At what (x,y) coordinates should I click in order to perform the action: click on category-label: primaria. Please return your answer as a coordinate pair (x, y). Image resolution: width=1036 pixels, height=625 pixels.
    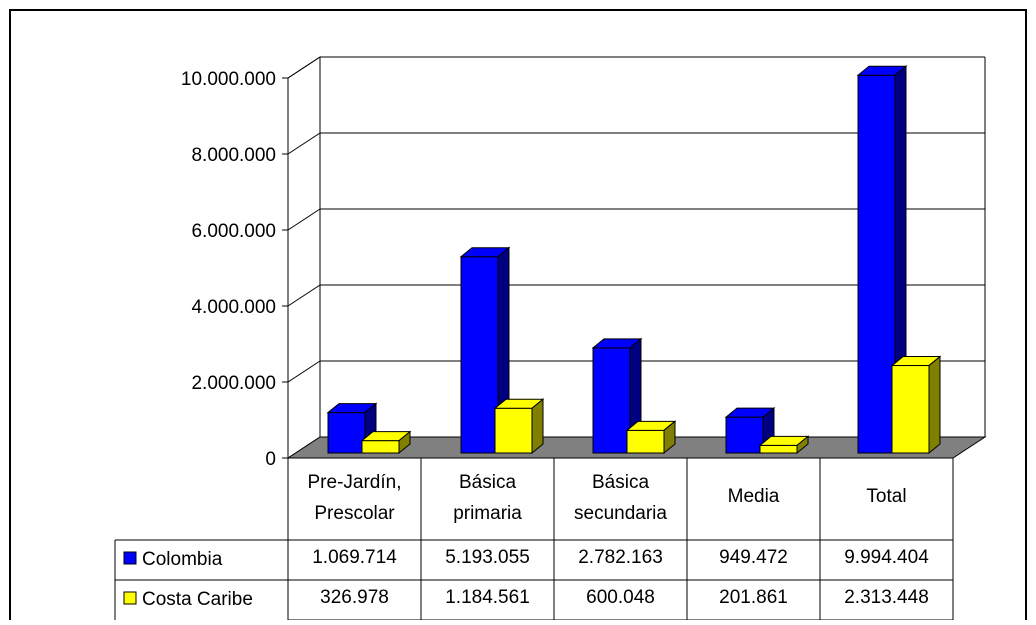
    Looking at the image, I should click on (487, 513).